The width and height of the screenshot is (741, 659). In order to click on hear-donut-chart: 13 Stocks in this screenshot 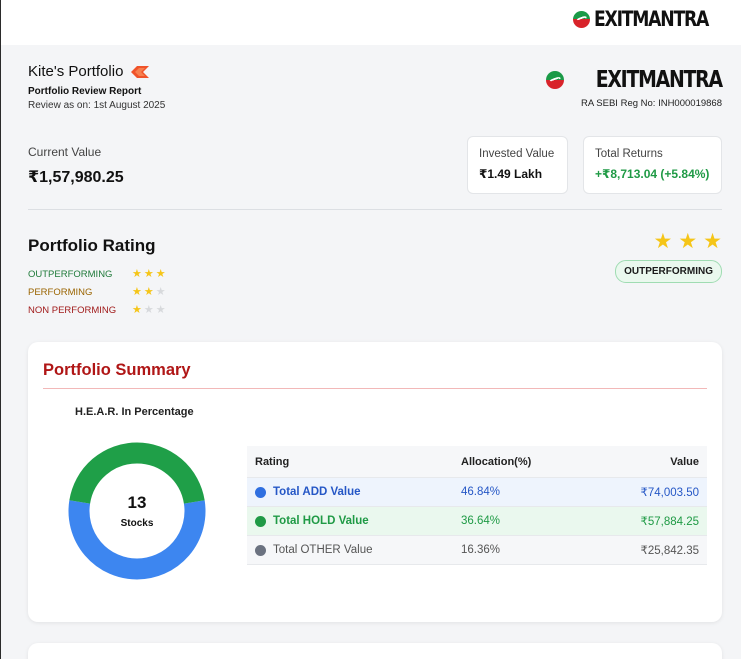, I will do `click(137, 511)`.